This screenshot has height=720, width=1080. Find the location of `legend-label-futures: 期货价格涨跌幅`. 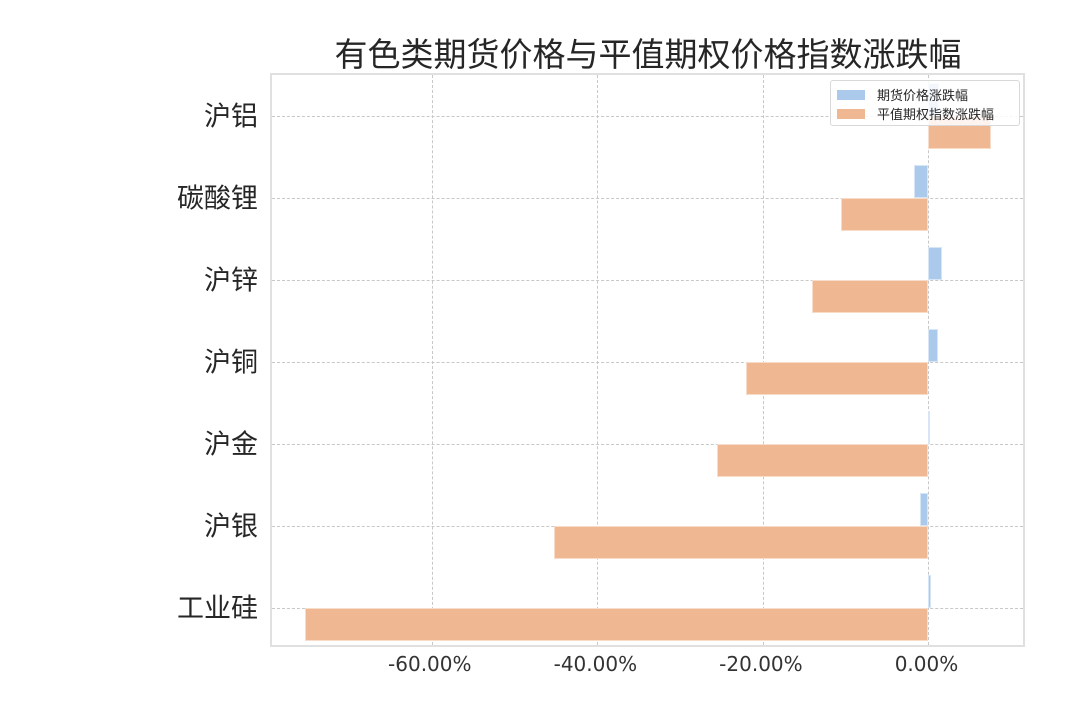

legend-label-futures: 期货价格涨跌幅 is located at coordinates (923, 96).